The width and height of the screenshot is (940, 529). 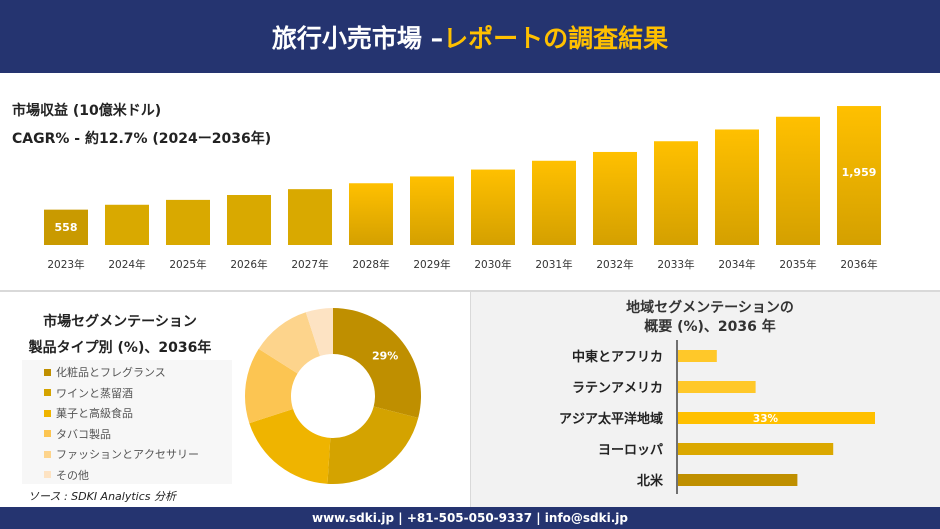 What do you see at coordinates (614, 264) in the screenshot?
I see `year-tick-label: 2032年` at bounding box center [614, 264].